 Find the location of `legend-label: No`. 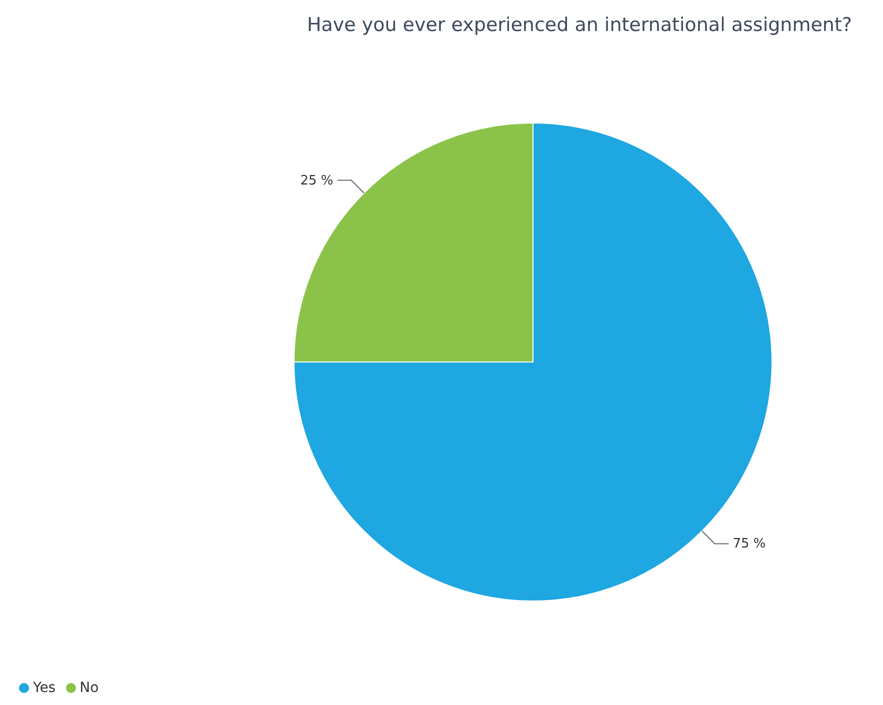

legend-label: No is located at coordinates (89, 688).